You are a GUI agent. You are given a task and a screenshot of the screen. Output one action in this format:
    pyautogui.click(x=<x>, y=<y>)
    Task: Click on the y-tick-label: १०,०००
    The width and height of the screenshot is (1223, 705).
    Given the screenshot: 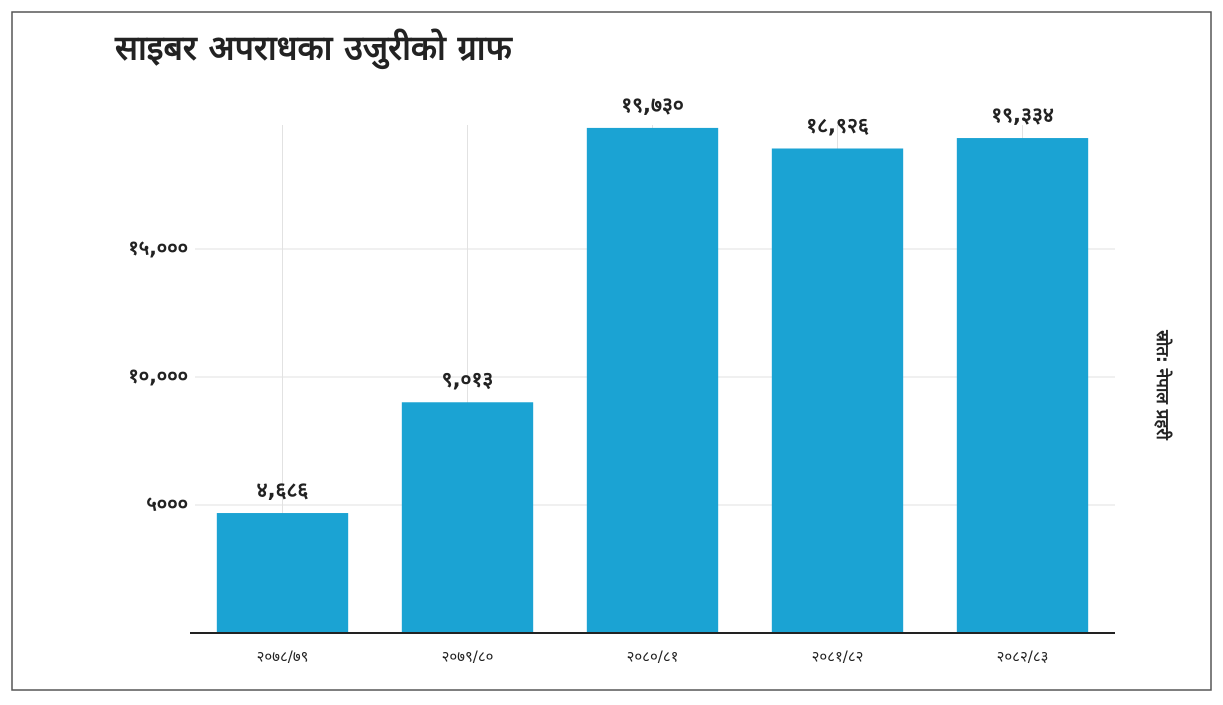 What is the action you would take?
    pyautogui.click(x=158, y=376)
    